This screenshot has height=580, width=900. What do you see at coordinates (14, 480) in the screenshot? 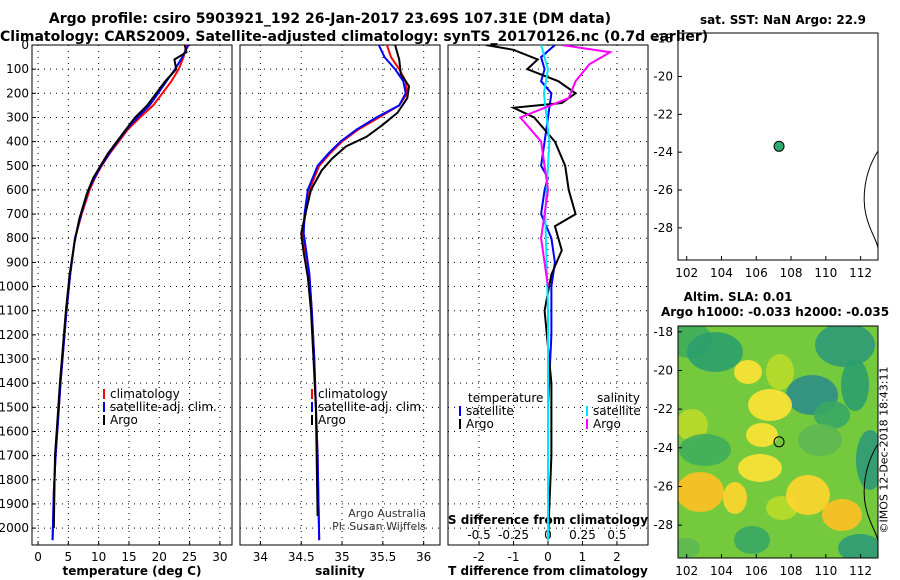
I see `y-tick-label: 1800` at bounding box center [14, 480].